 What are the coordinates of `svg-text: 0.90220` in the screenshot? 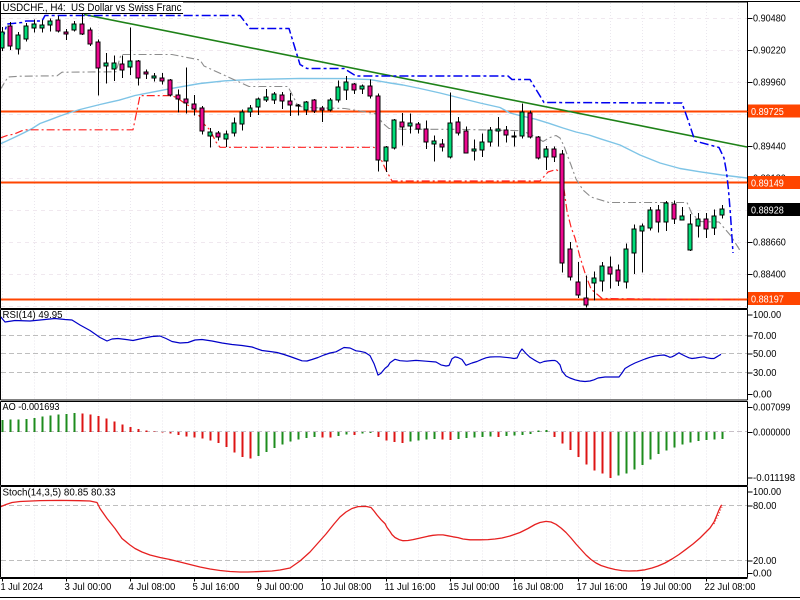 It's located at (769, 51).